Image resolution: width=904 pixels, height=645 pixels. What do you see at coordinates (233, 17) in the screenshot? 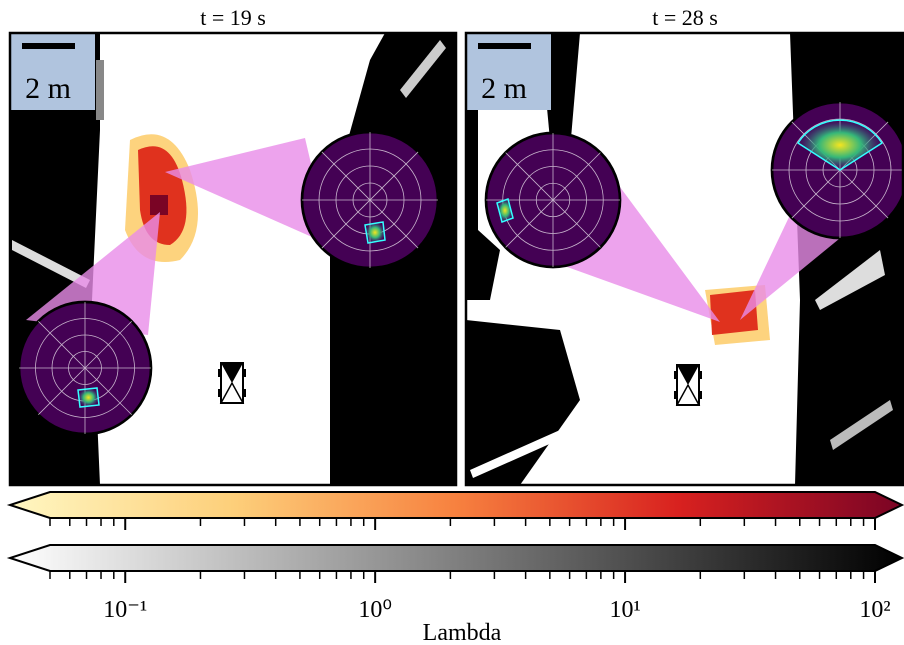
I see `panel-title: t = 19 s` at bounding box center [233, 17].